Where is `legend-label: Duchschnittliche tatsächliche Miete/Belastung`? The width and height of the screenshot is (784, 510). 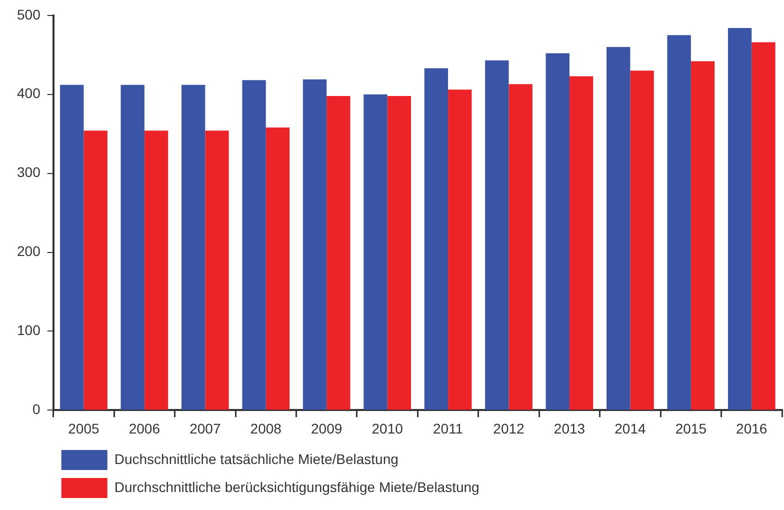
legend-label: Duchschnittliche tatsächliche Miete/Belastung is located at coordinates (256, 458).